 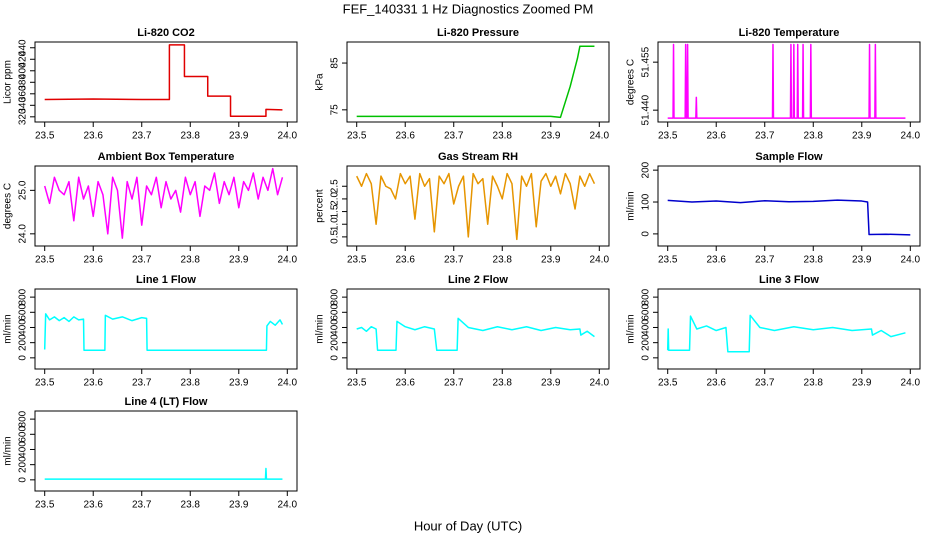 What do you see at coordinates (23, 116) in the screenshot?
I see `y-tick-label: 320` at bounding box center [23, 116].